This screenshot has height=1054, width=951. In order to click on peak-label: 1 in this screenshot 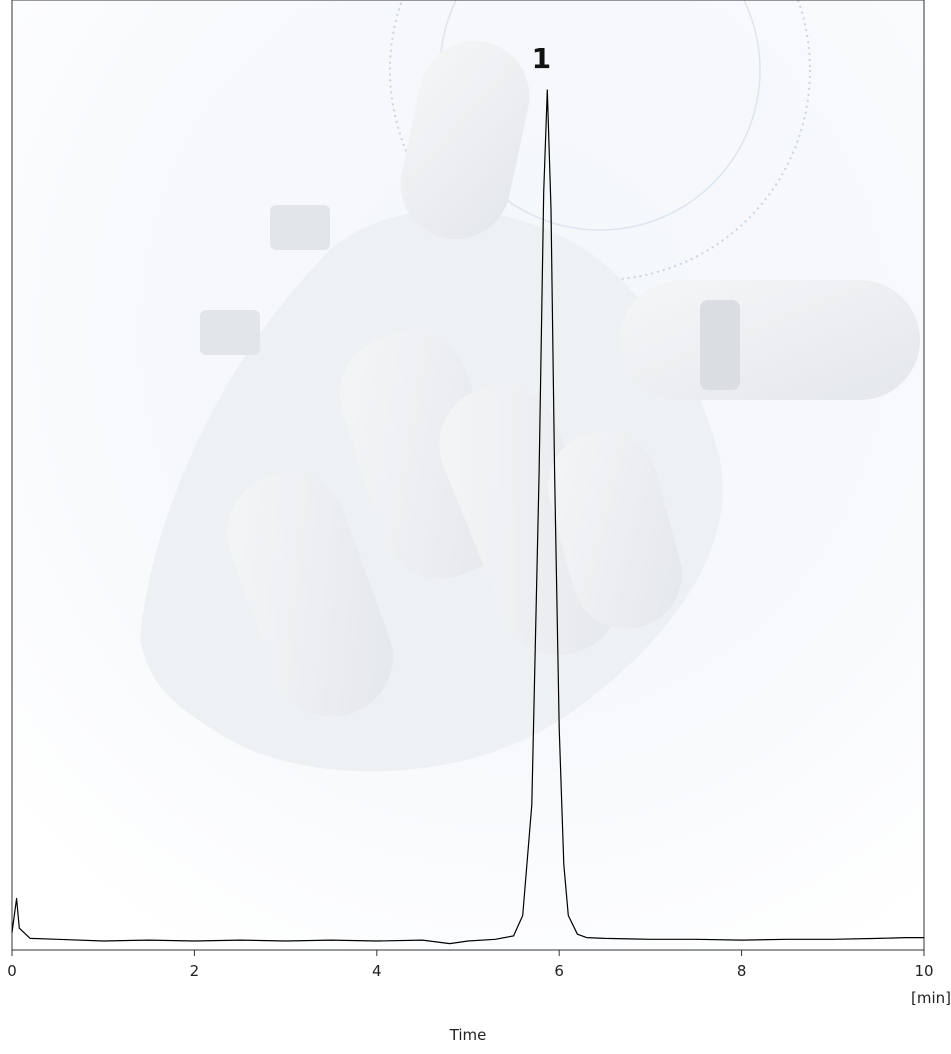, I will do `click(541, 58)`.